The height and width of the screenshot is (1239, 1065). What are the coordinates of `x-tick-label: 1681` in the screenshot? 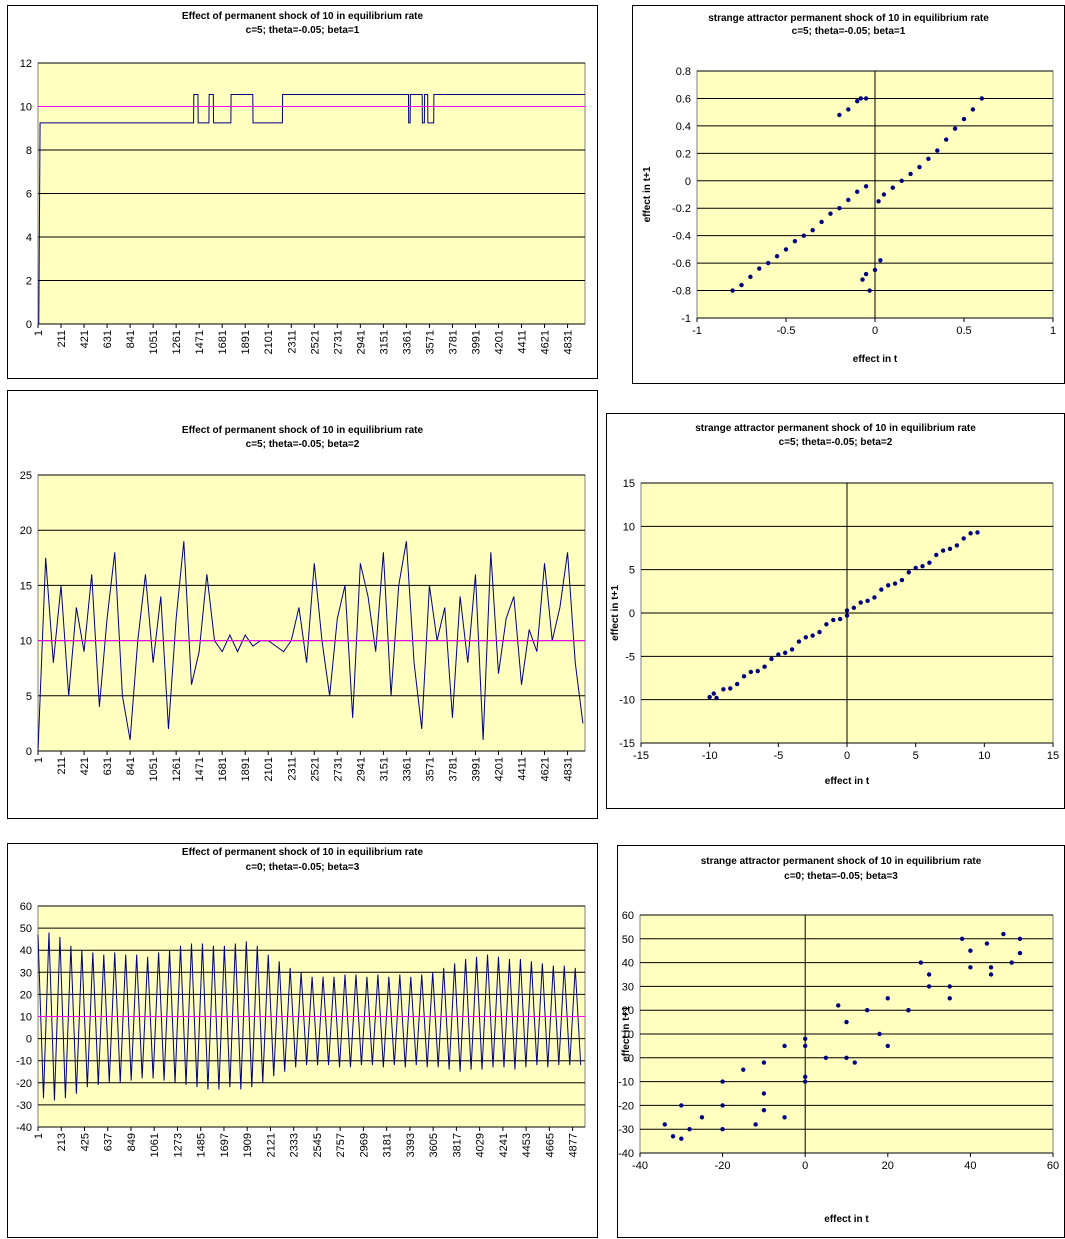 It's located at (223, 342).